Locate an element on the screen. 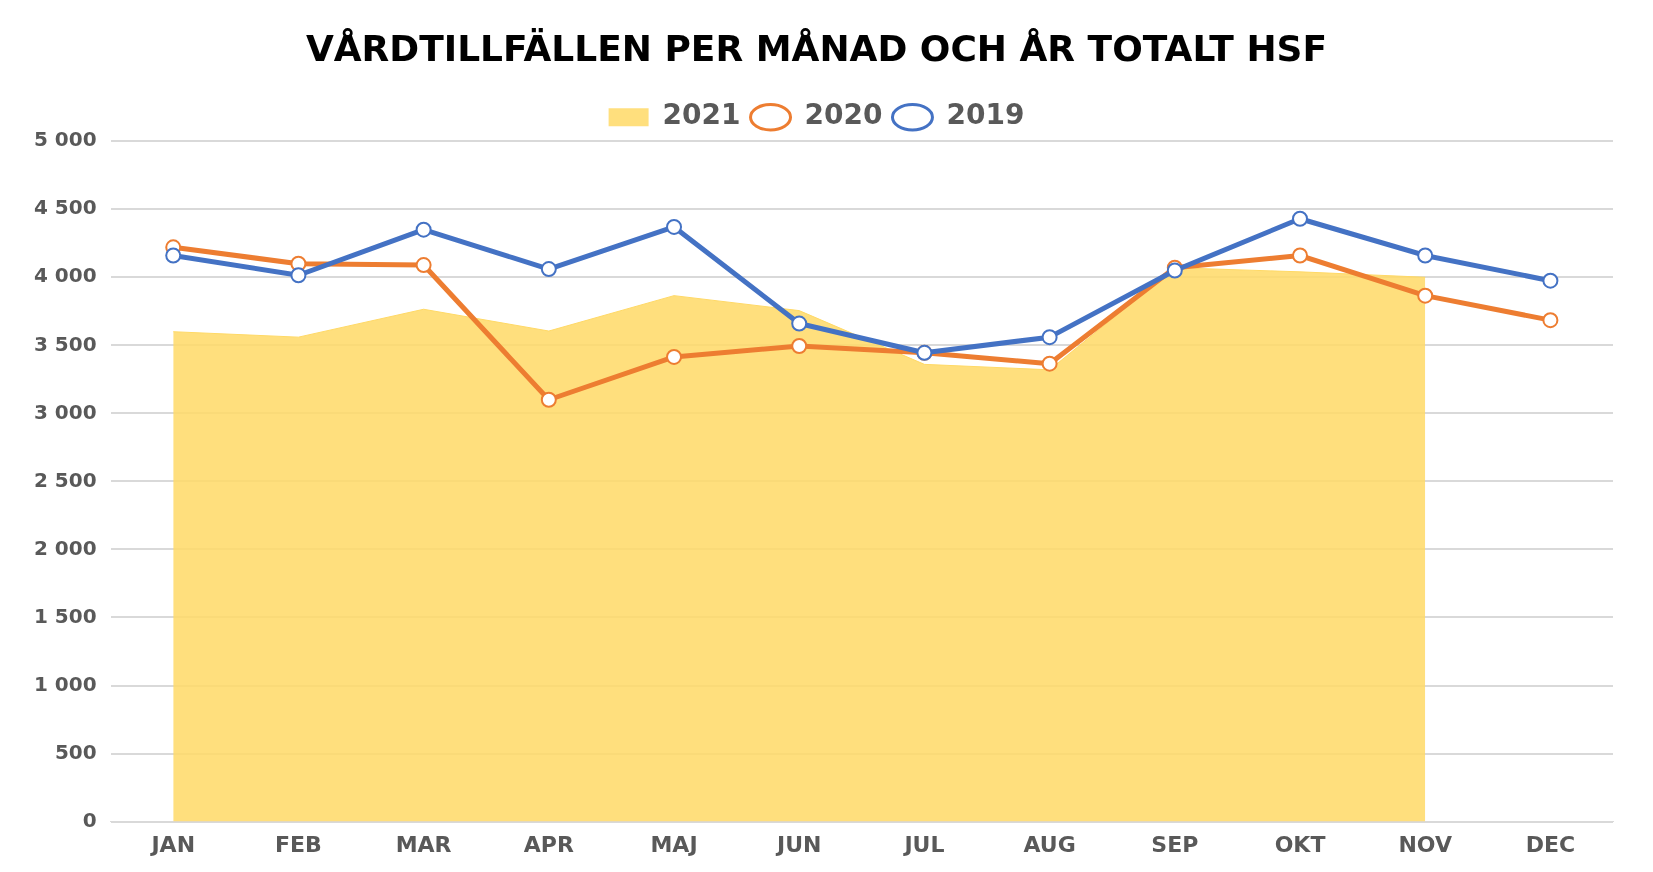  legend-label: 2019 is located at coordinates (985, 115).